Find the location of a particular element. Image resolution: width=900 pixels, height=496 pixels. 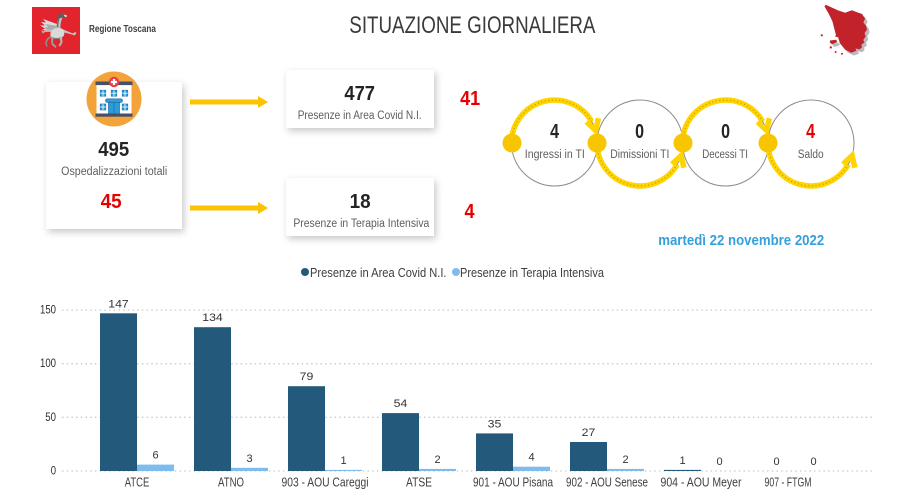

svg-text: 903 - AOU Careggi is located at coordinates (325, 482).